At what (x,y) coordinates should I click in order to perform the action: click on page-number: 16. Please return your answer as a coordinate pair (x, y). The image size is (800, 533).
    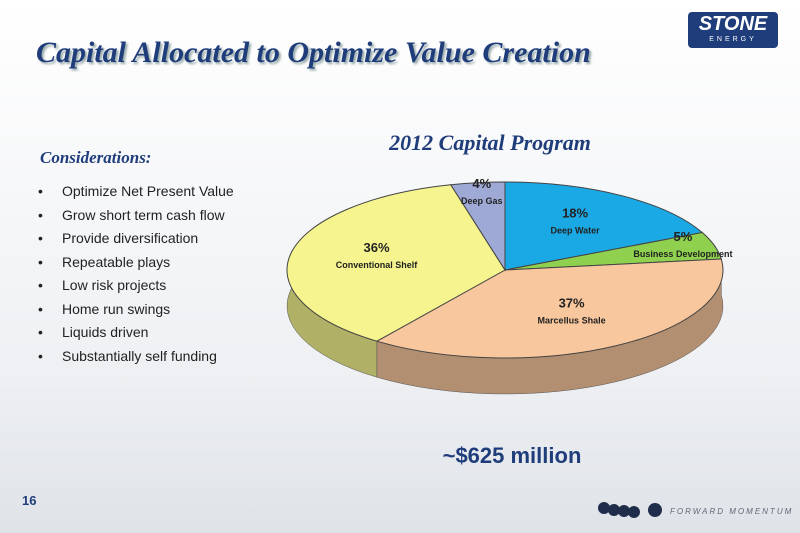
    Looking at the image, I should click on (29, 500).